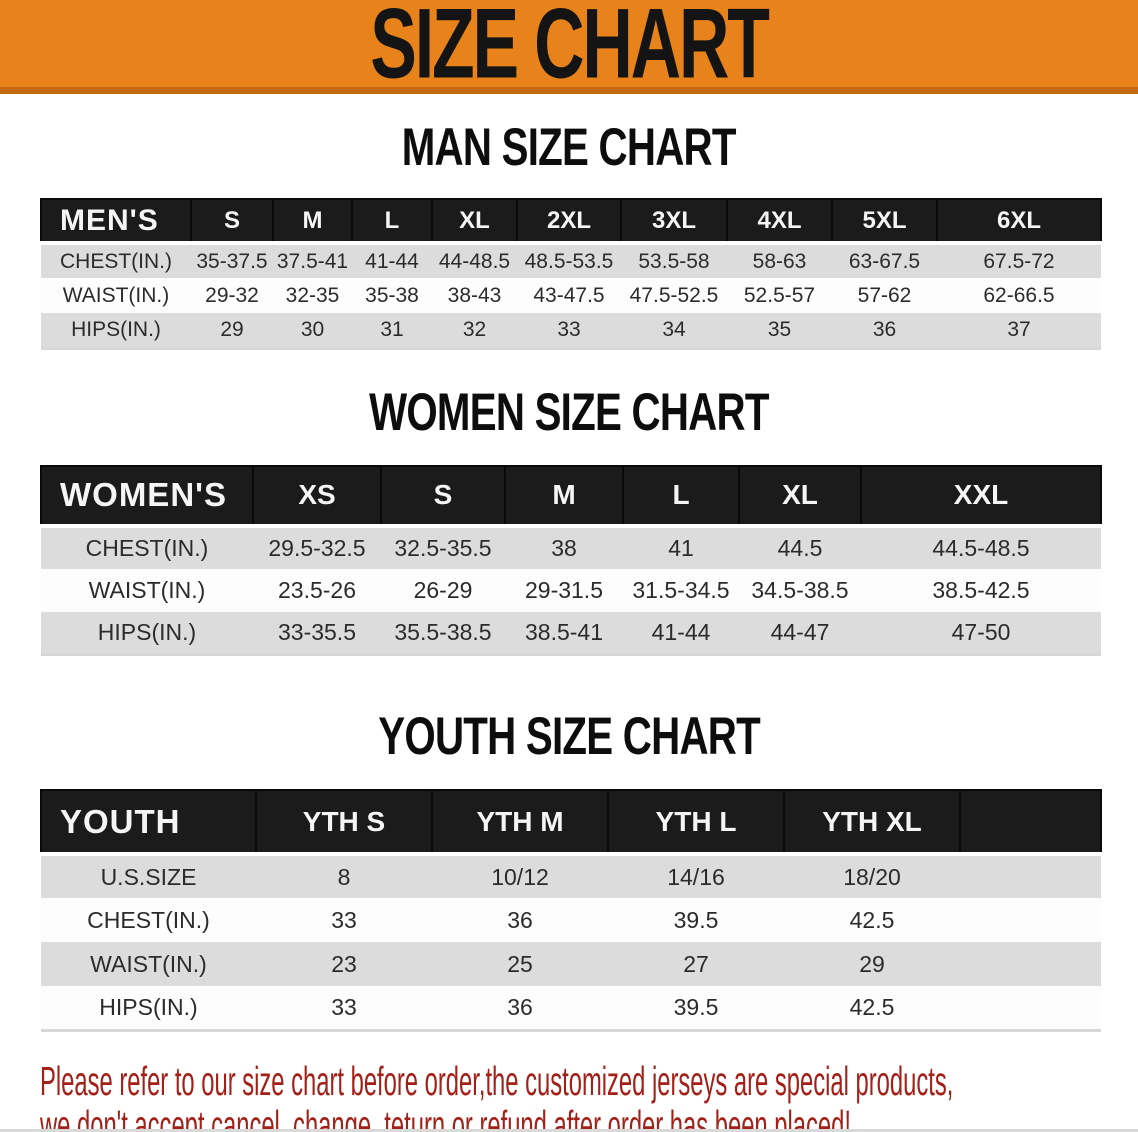 The height and width of the screenshot is (1132, 1138). Describe the element at coordinates (520, 822) in the screenshot. I see `youth-col-m: YTH M` at that location.